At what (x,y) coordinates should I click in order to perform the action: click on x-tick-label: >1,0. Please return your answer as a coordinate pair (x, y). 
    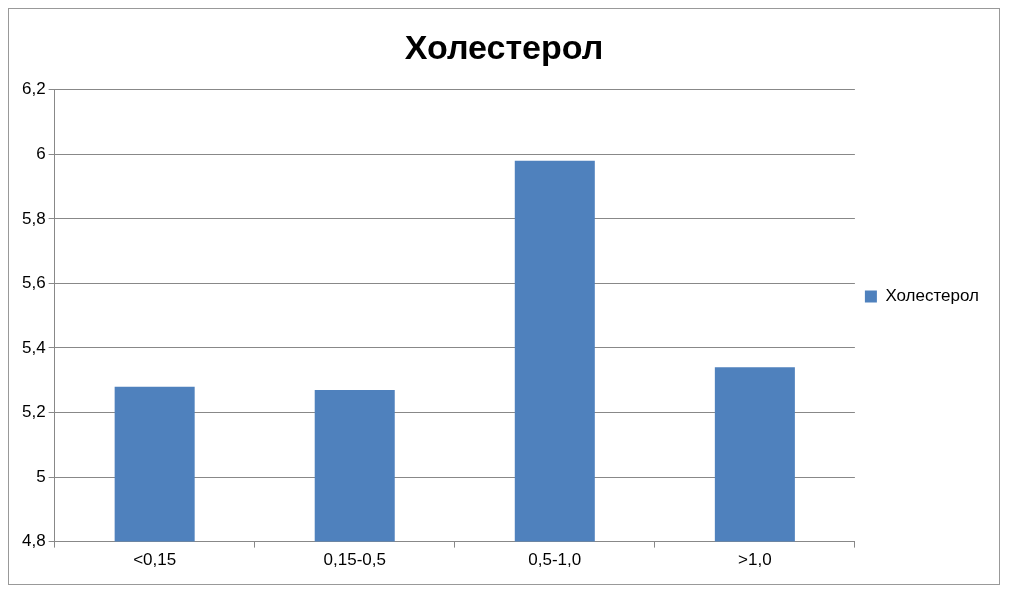
    Looking at the image, I should click on (755, 560).